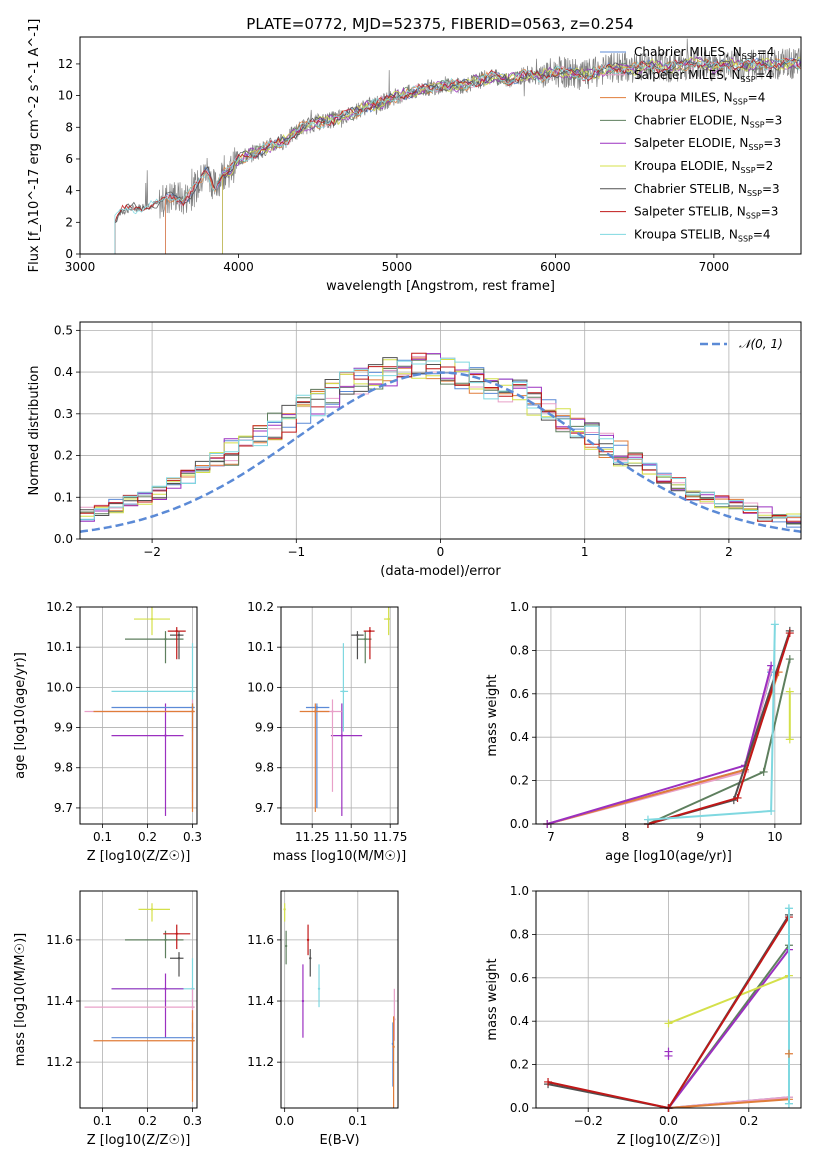 The height and width of the screenshot is (1170, 819). What do you see at coordinates (703, 167) in the screenshot?
I see `legend-entry: Kroupa ELODIE, NSSP=2` at bounding box center [703, 167].